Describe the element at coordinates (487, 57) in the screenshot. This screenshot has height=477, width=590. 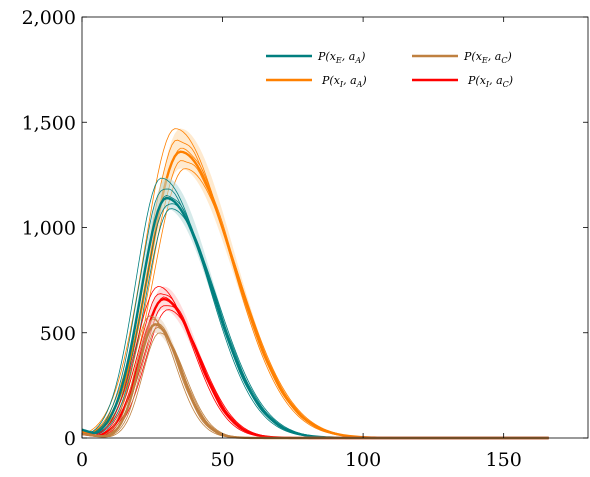
I see `legend-label-xe-ac: P(xE, aC)` at that location.